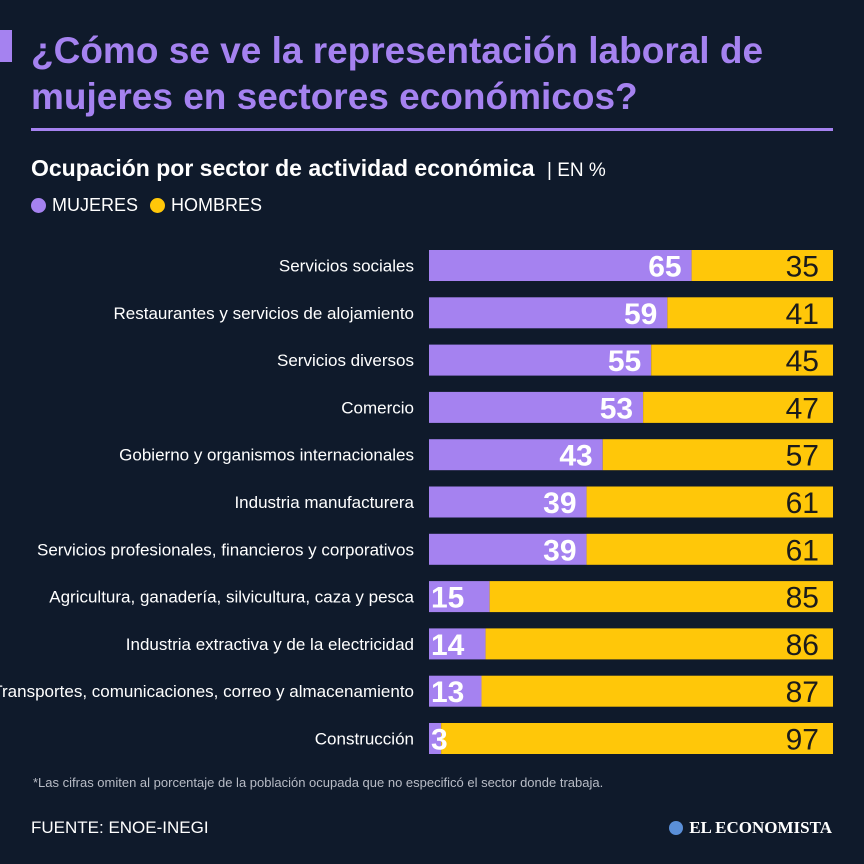  What do you see at coordinates (120, 827) in the screenshot?
I see `source-label: FUENTE: ENOE-INEGI` at bounding box center [120, 827].